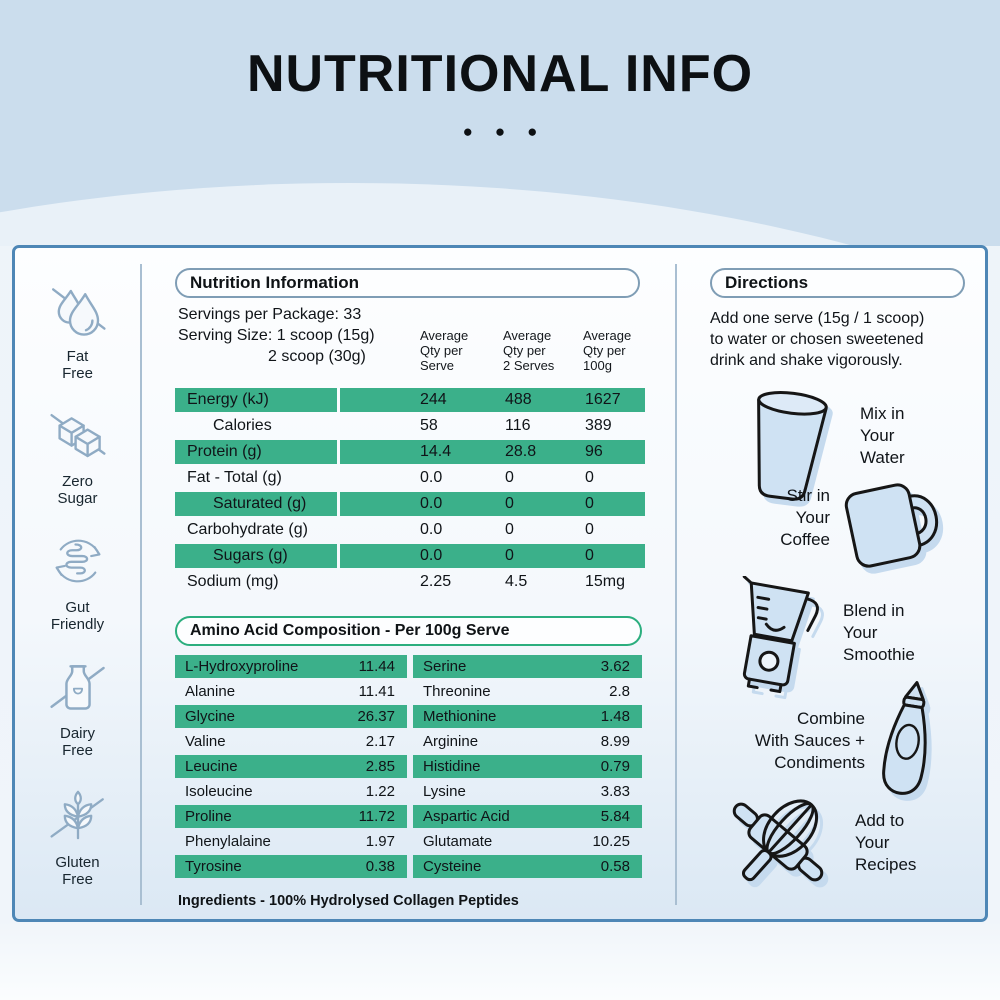 Image resolution: width=1000 pixels, height=1000 pixels. Describe the element at coordinates (904, 738) in the screenshot. I see `sauce-bottle-icon` at that location.